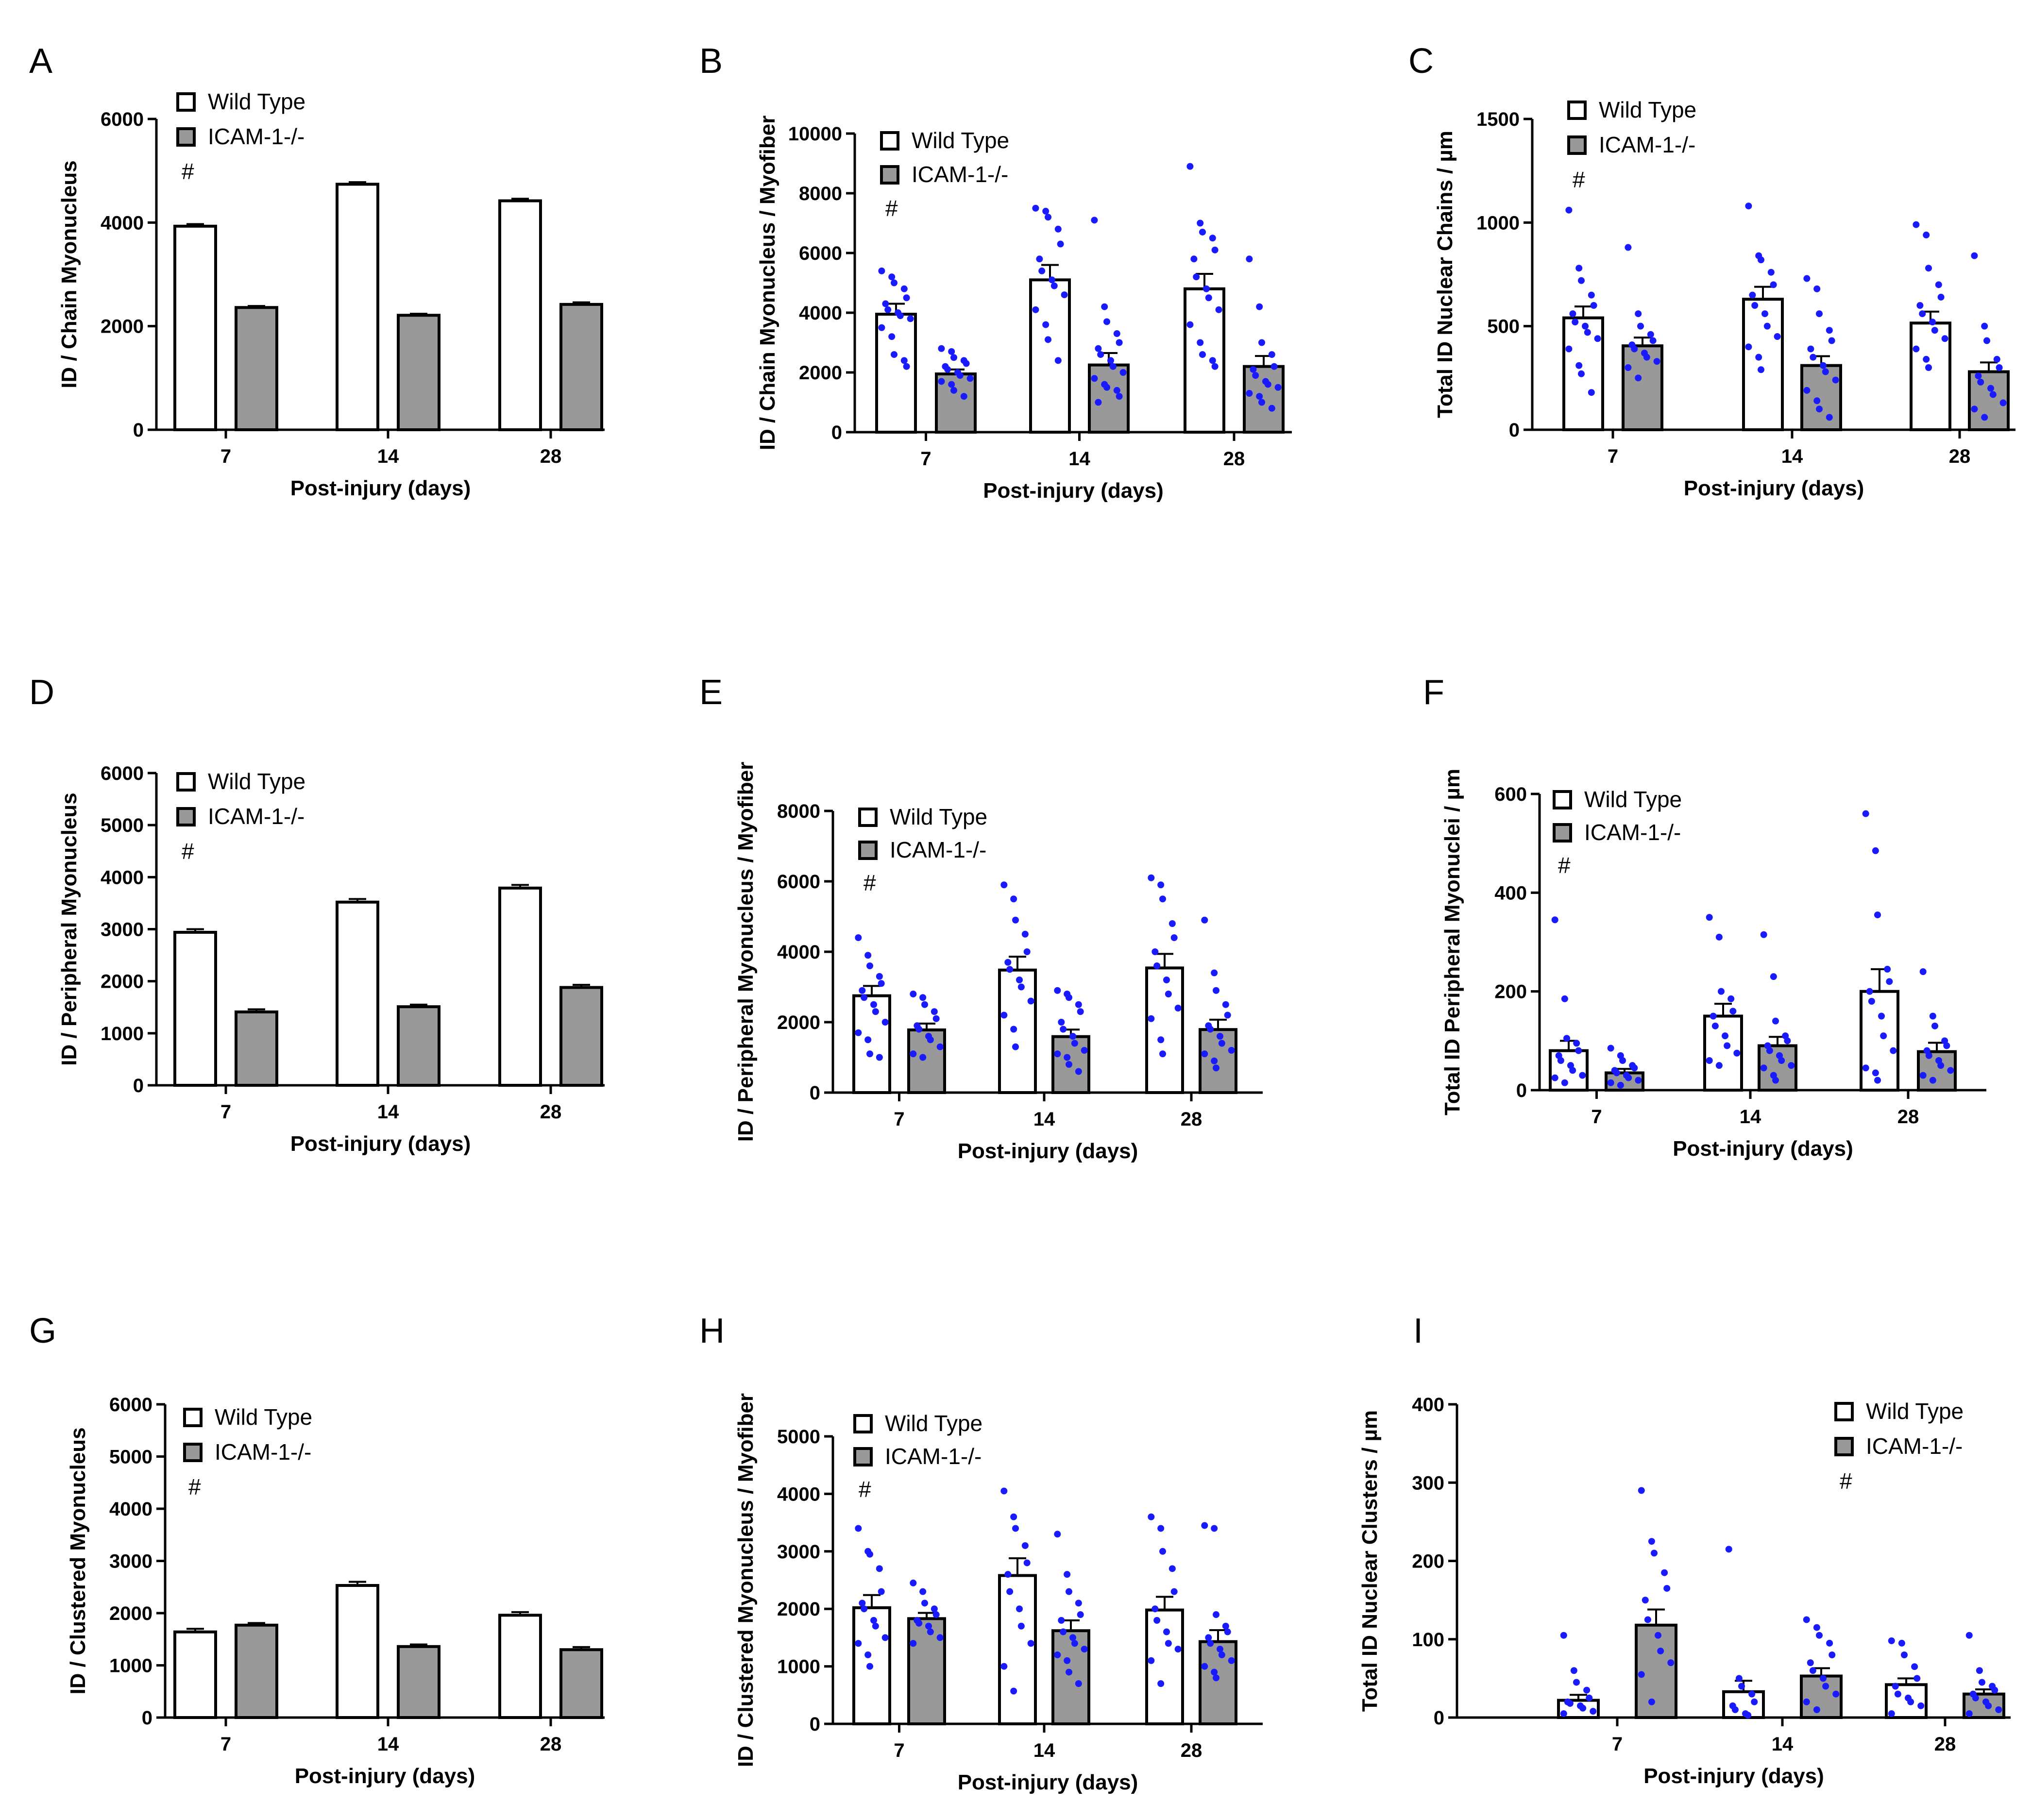 This screenshot has height=1820, width=2032. I want to click on y-axis-title: Total ID Nuclear Clusters / µm, so click(1370, 1561).